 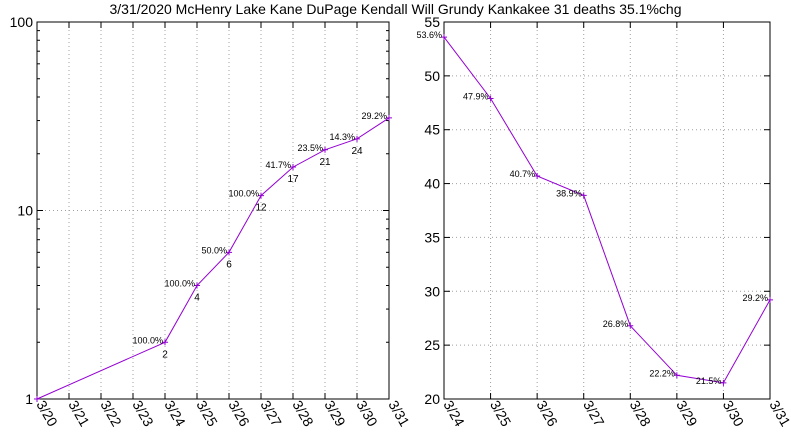 What do you see at coordinates (523, 174) in the screenshot?
I see `pct-change-label: 40.7%` at bounding box center [523, 174].